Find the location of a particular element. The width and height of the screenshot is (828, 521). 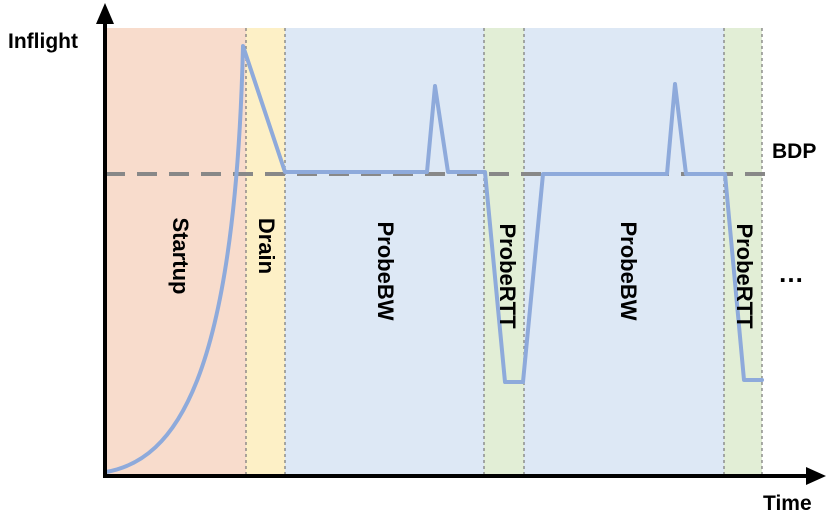

x-axis-label: Time is located at coordinates (787, 503).